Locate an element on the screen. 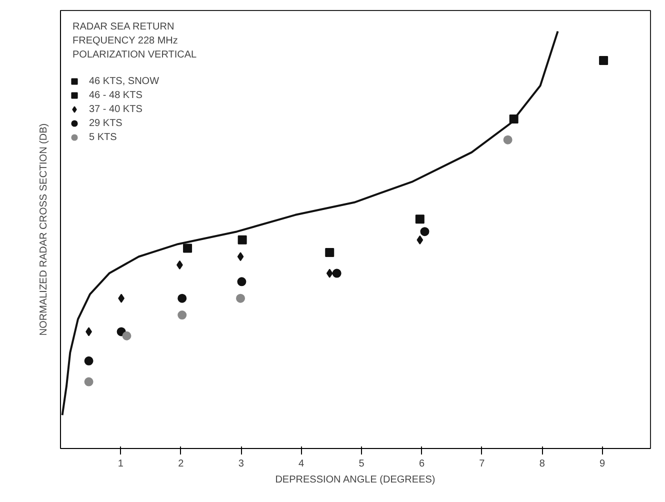 Image resolution: width=665 pixels, height=502 pixels. legend-label: 46 KTS, SNOW is located at coordinates (124, 81).